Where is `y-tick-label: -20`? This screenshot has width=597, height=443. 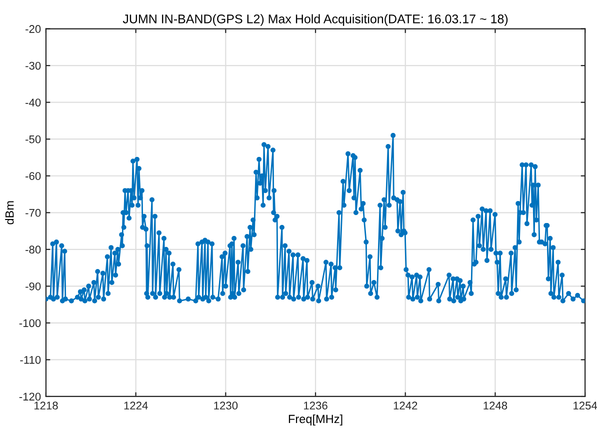 y-tick-label: -20 is located at coordinates (33, 29).